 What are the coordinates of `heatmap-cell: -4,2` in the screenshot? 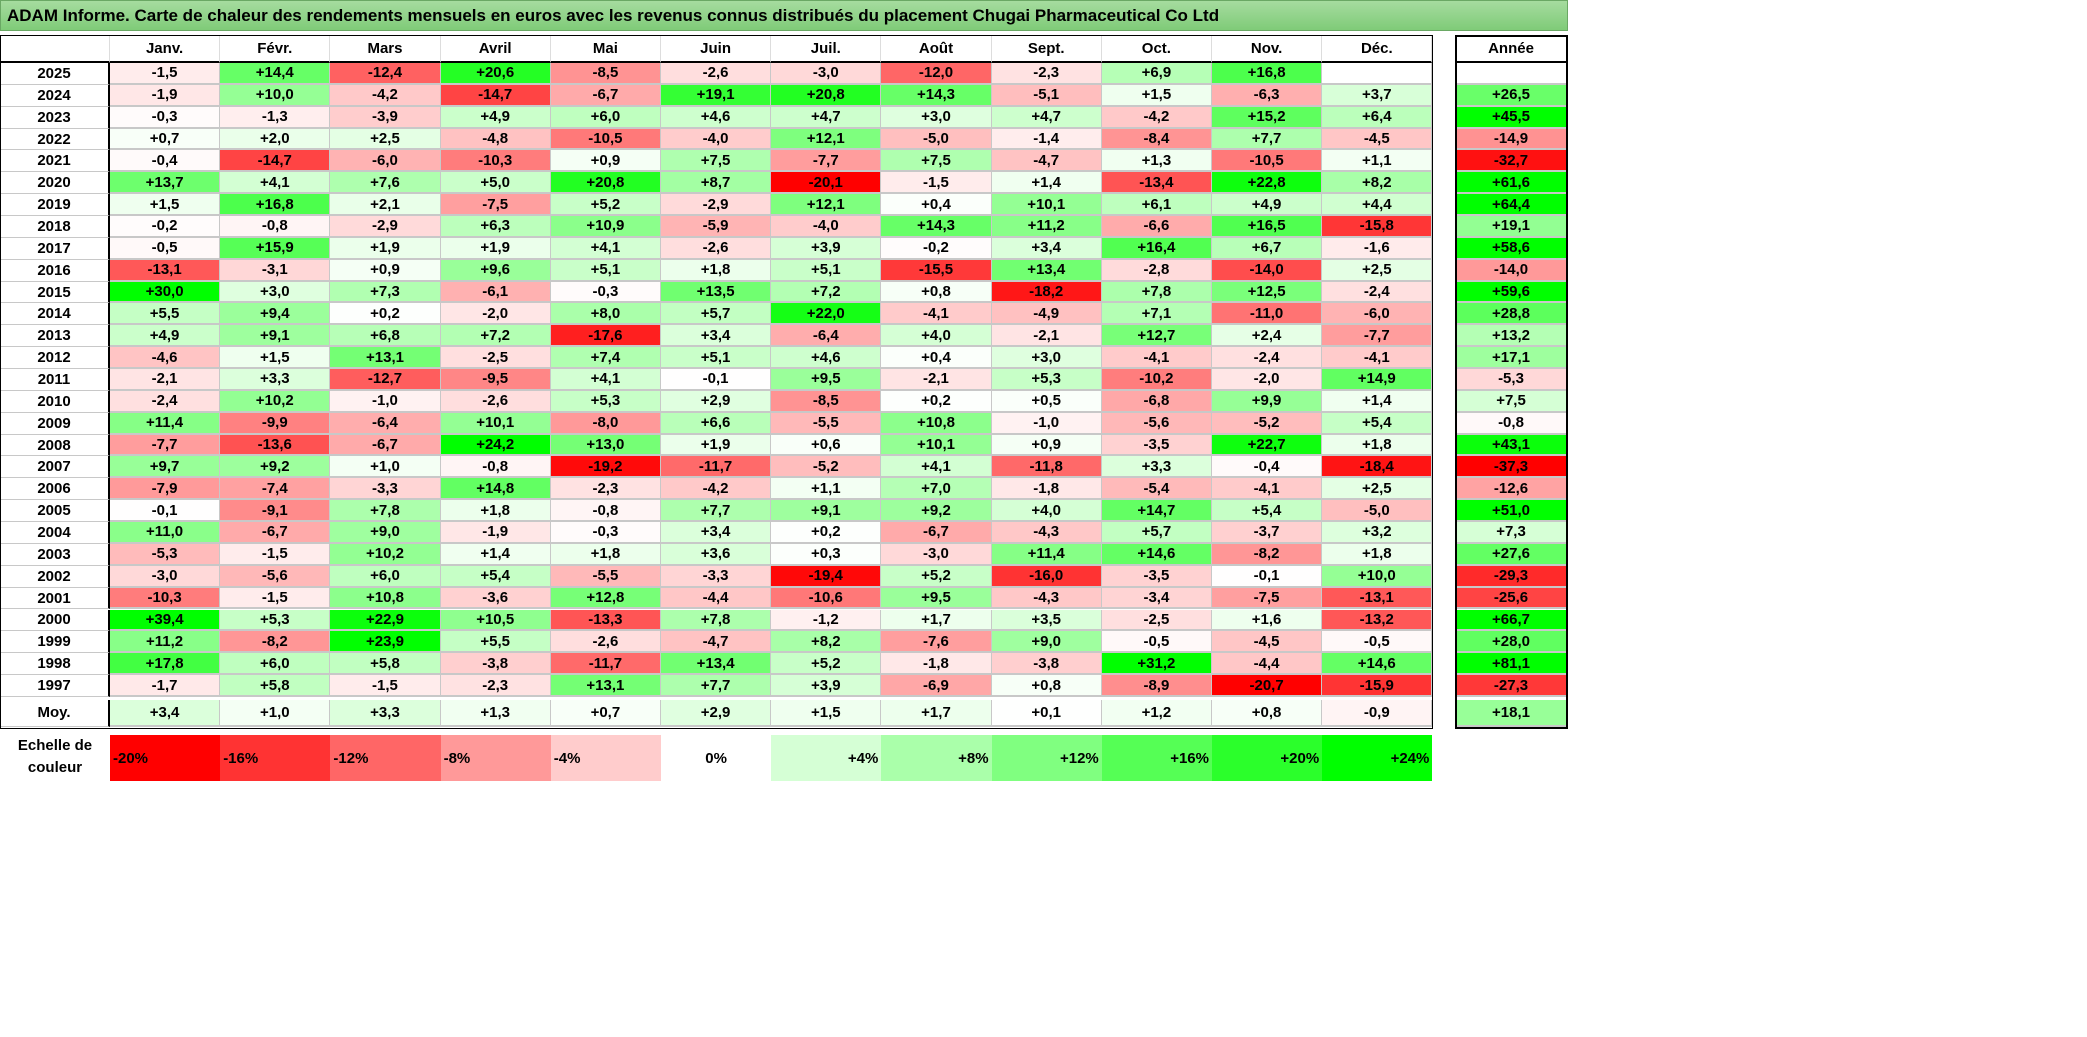 It's located at (716, 489).